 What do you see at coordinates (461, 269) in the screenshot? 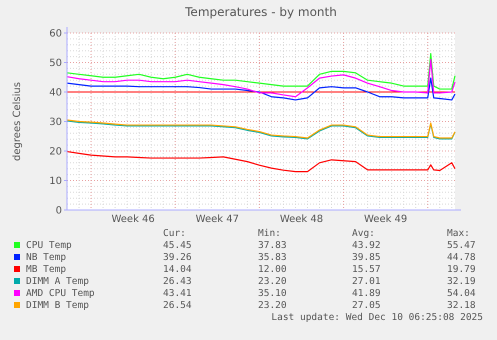
I see `text: 19.79` at bounding box center [461, 269].